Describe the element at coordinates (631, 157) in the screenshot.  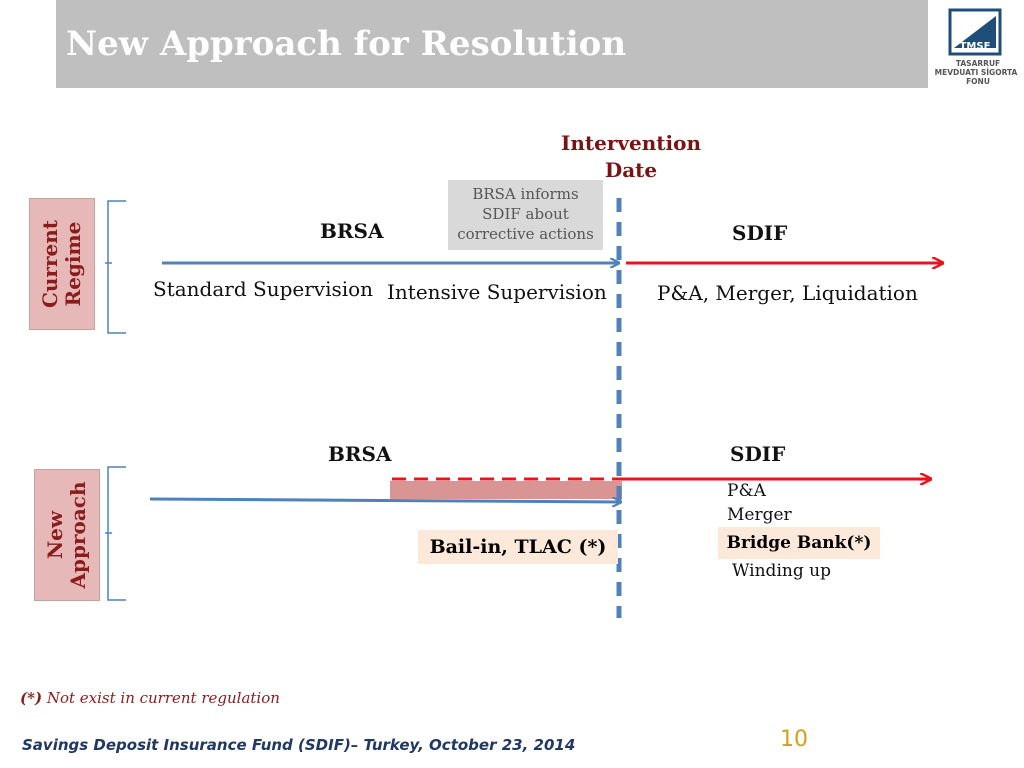
I see `intervention-date-label: Intervention Date` at that location.